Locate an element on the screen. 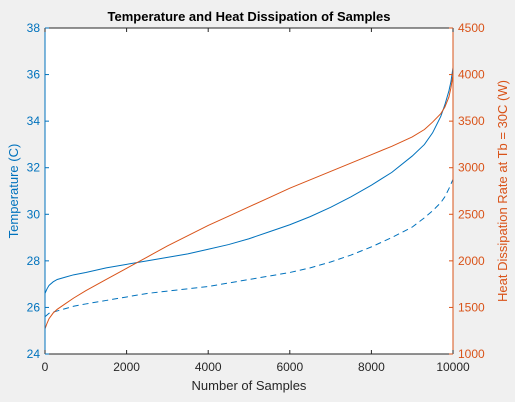  x-tick-label: 2000 is located at coordinates (126, 367).